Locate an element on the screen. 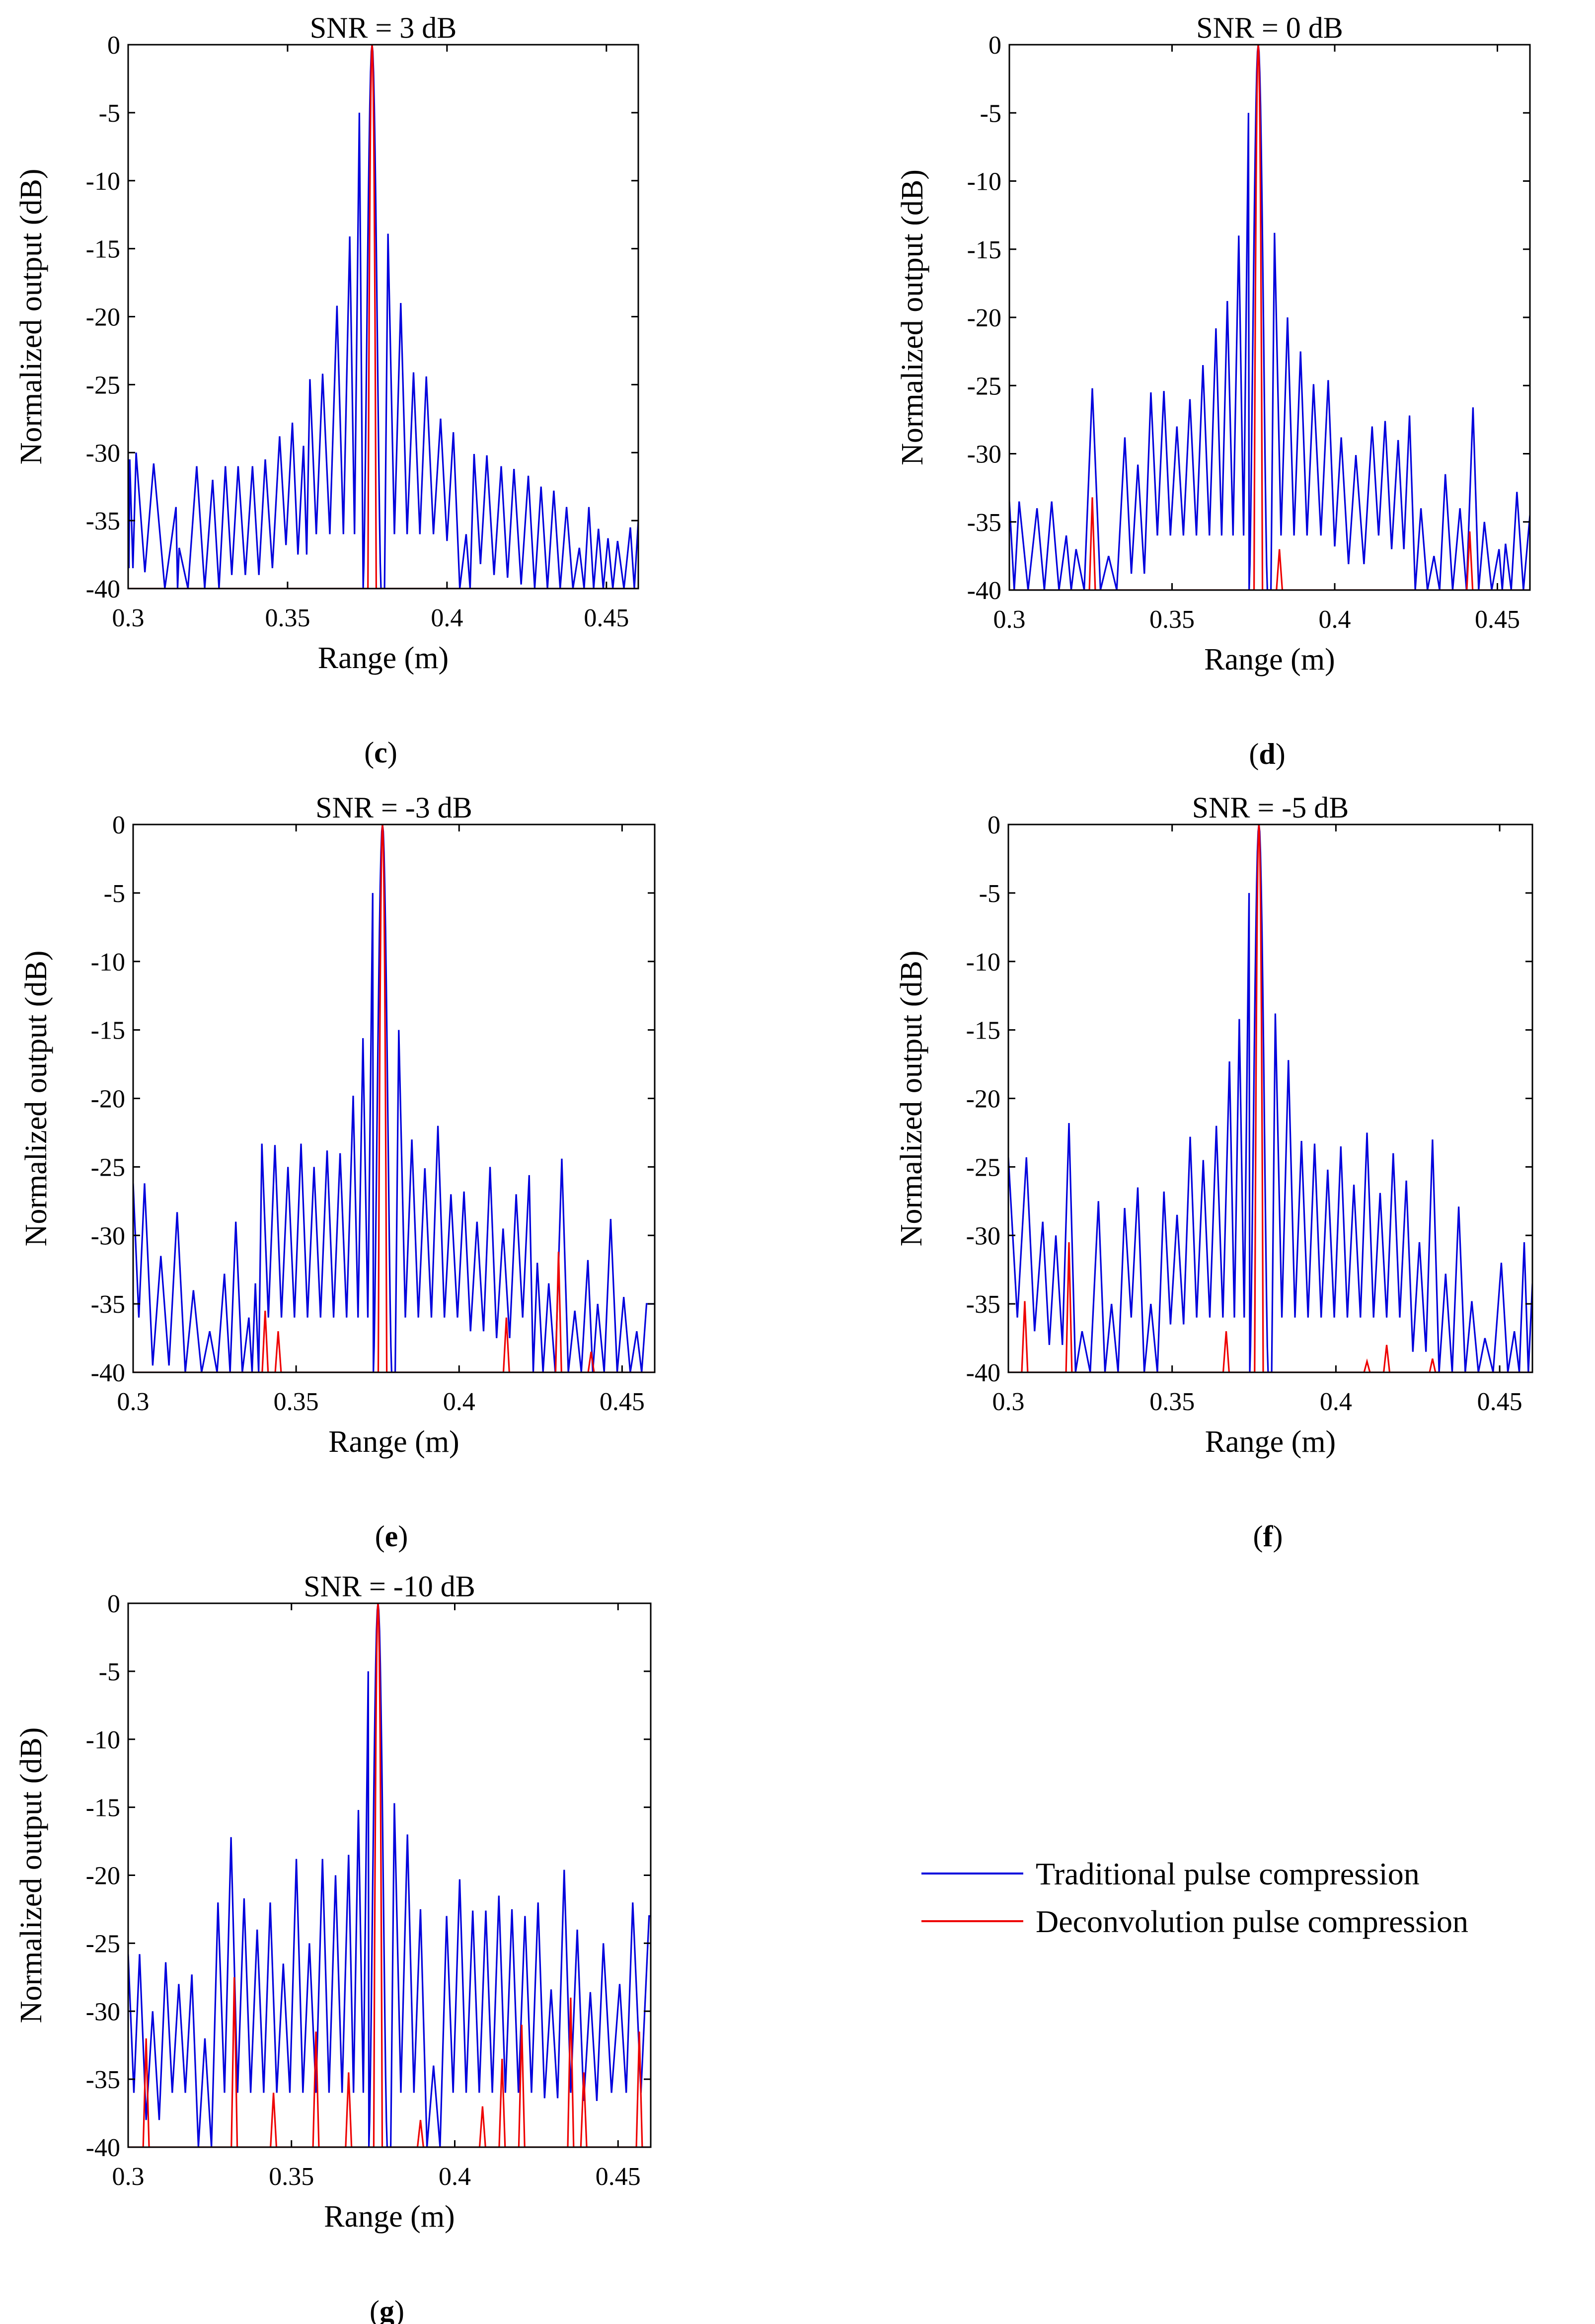 The height and width of the screenshot is (2324, 1595). panel-label: (f) is located at coordinates (1268, 1536).